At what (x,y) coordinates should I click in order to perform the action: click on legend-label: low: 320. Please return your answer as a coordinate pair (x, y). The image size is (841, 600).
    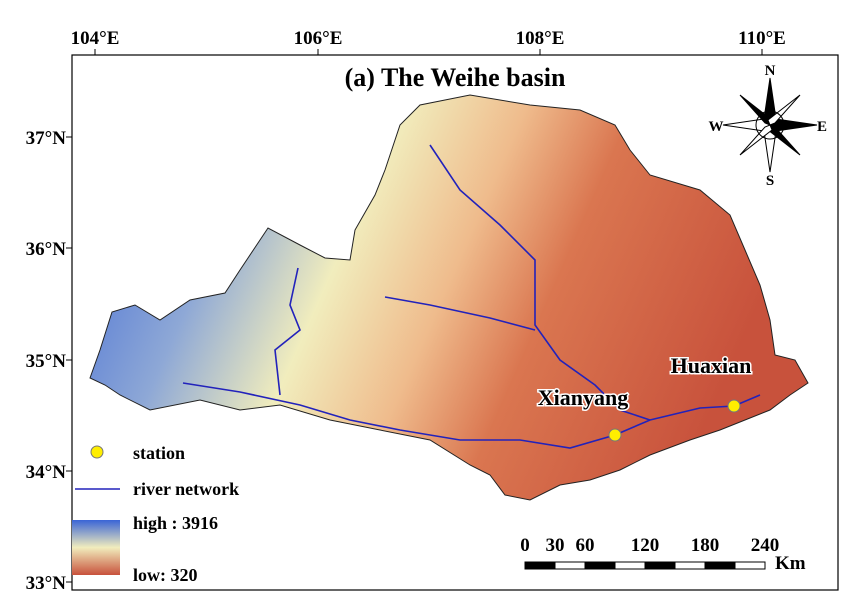
    Looking at the image, I should click on (165, 575).